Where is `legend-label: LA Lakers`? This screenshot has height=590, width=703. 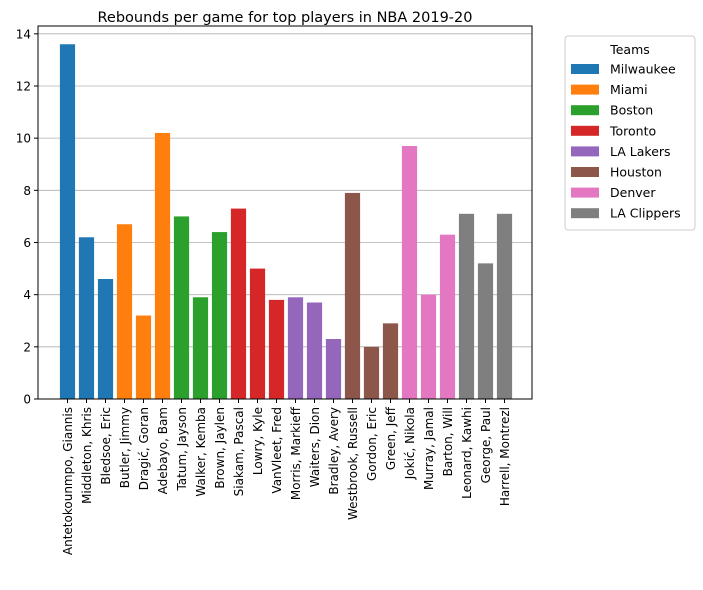
legend-label: LA Lakers is located at coordinates (640, 151).